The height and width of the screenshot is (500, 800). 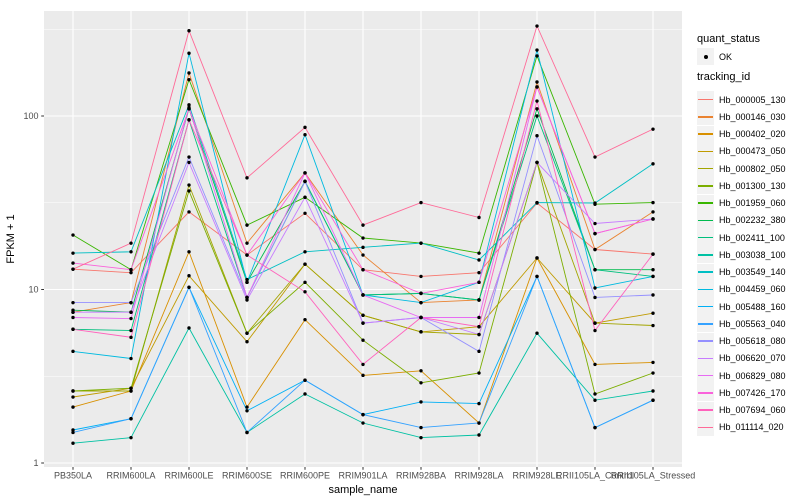 What do you see at coordinates (653, 476) in the screenshot?
I see `x-tick-label: RRII105LA_Stressed` at bounding box center [653, 476].